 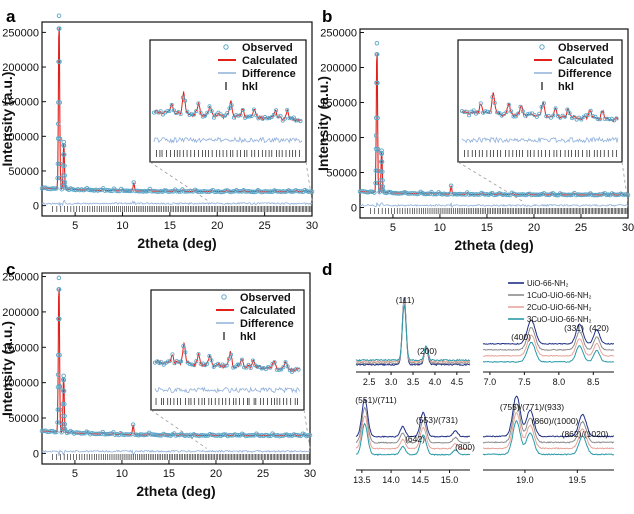 I want to click on x-tick-label: 25, so click(x=263, y=474).